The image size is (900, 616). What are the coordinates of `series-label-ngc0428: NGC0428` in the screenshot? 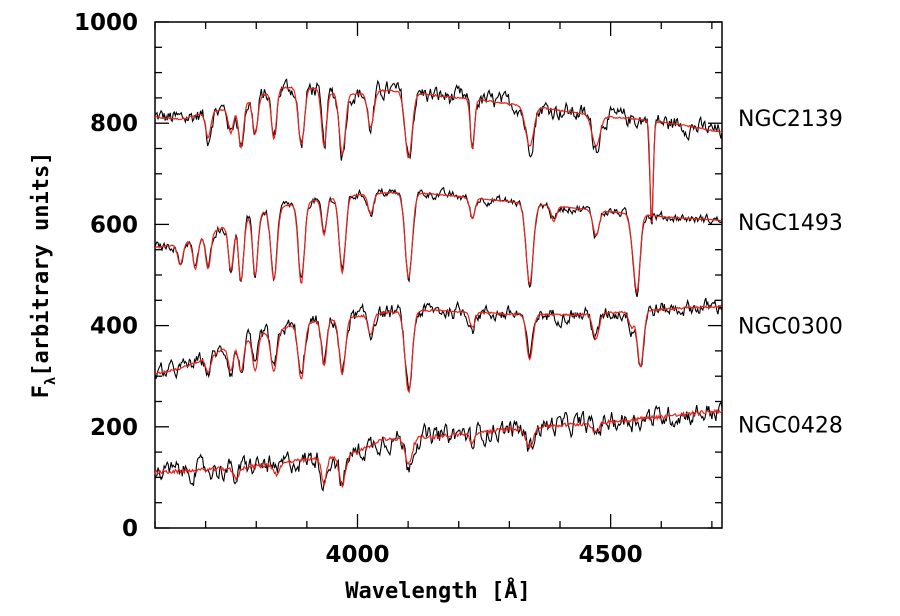 It's located at (790, 425).